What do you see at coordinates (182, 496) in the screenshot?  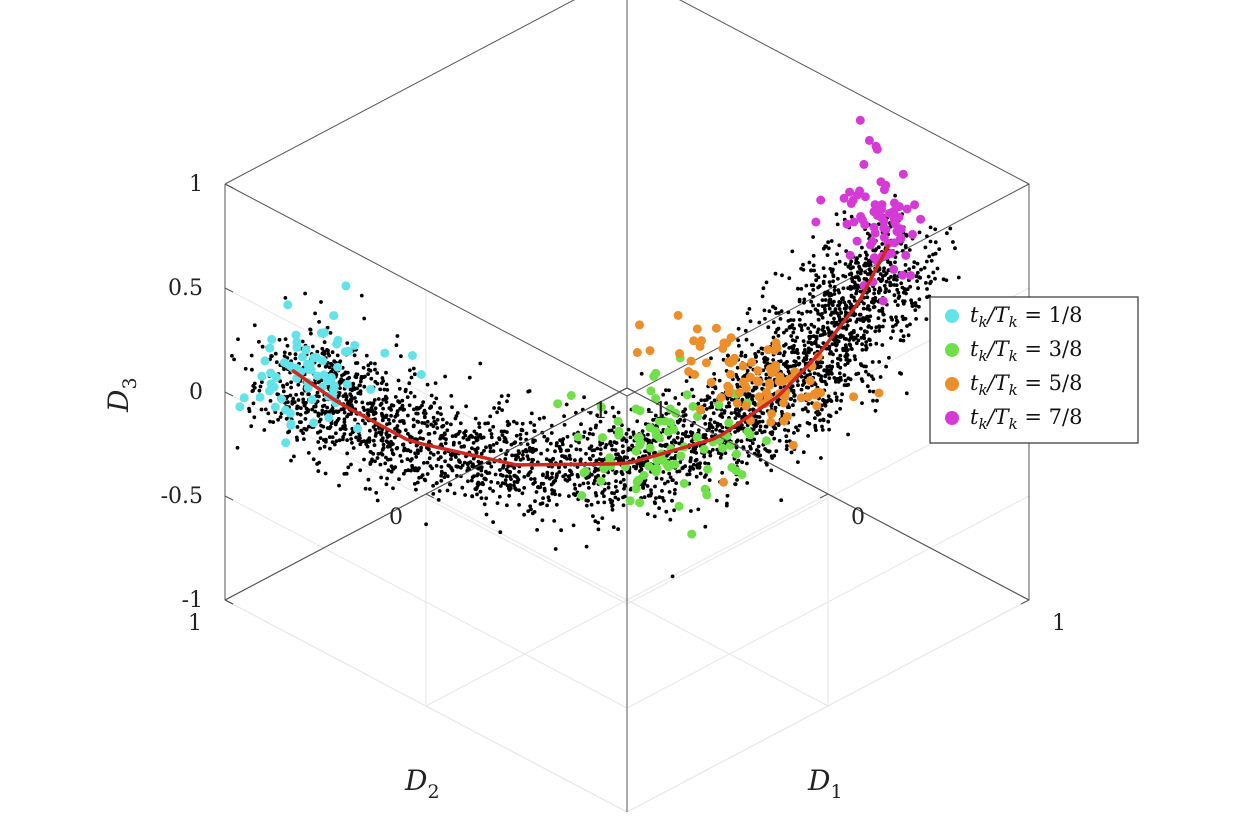 I see `z-tick-label: -0.5` at bounding box center [182, 496].